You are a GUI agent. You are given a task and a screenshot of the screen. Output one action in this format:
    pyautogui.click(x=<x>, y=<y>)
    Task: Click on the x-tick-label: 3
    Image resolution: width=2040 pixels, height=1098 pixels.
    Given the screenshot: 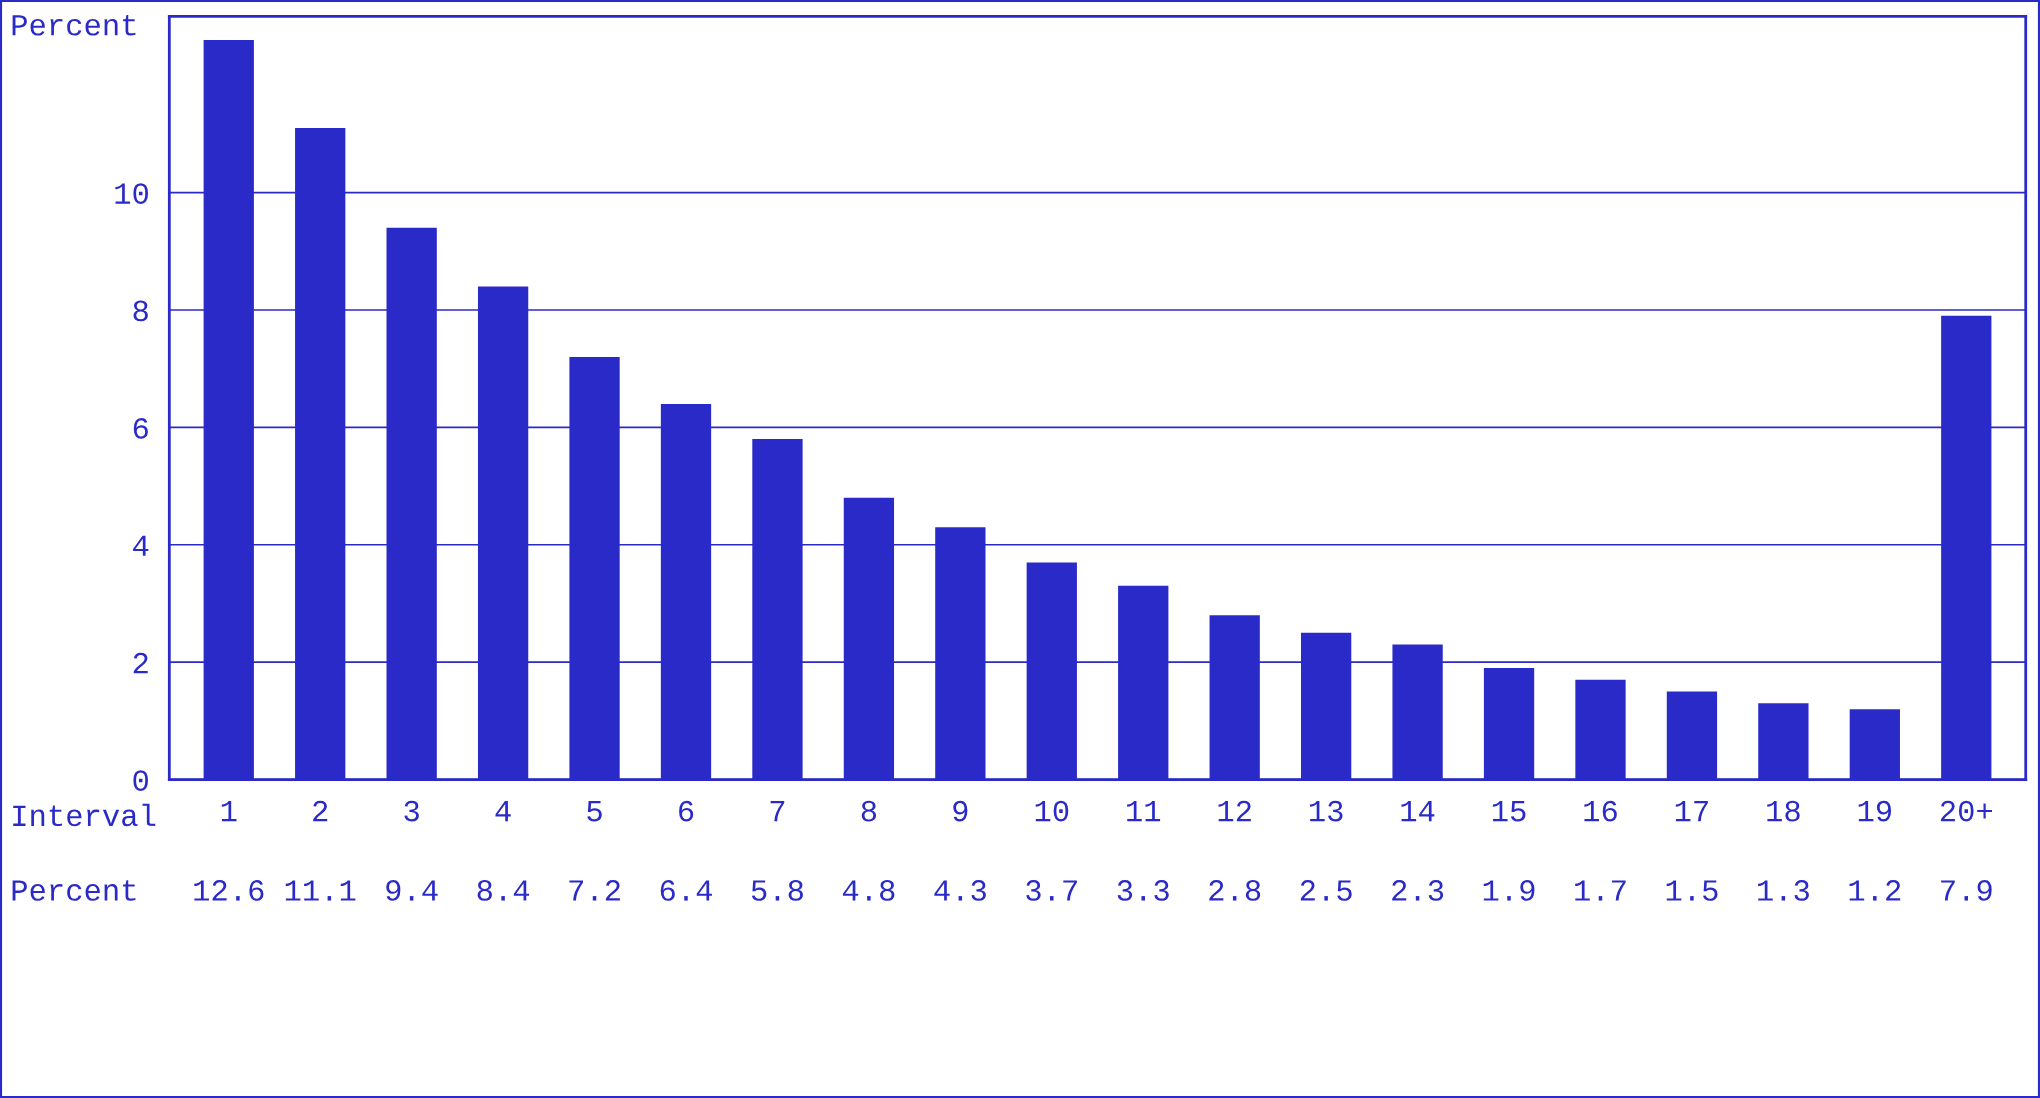 What is the action you would take?
    pyautogui.click(x=411, y=811)
    